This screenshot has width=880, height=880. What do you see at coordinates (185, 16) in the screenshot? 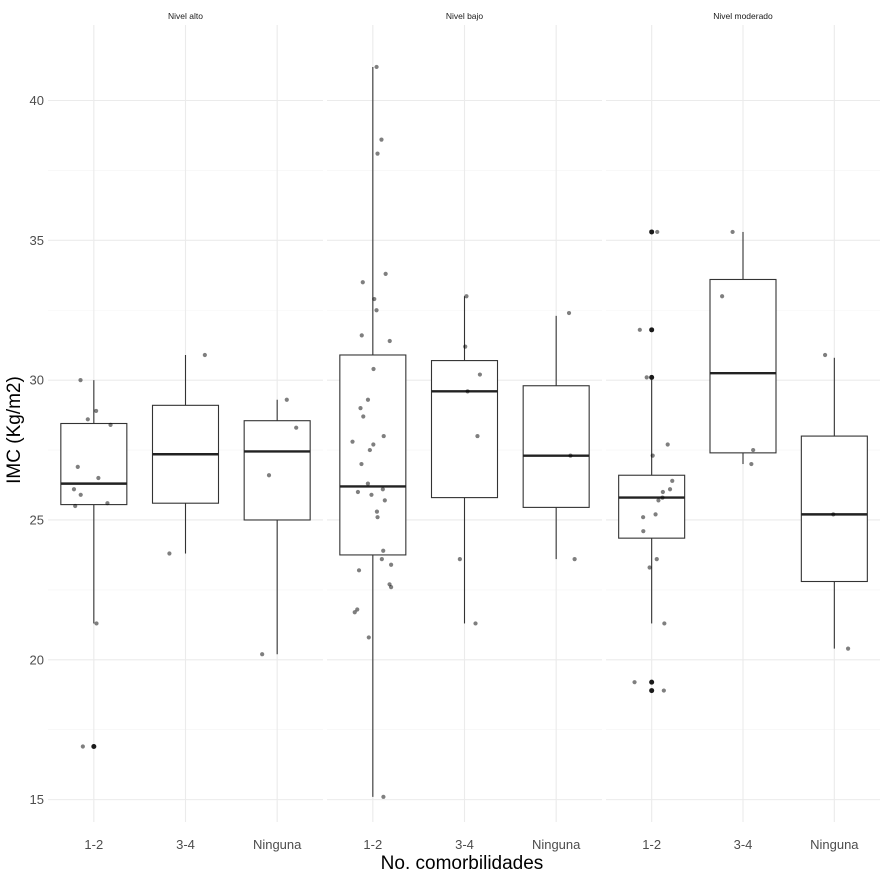
I see `facet-strip-label: Nivel alto` at bounding box center [185, 16].